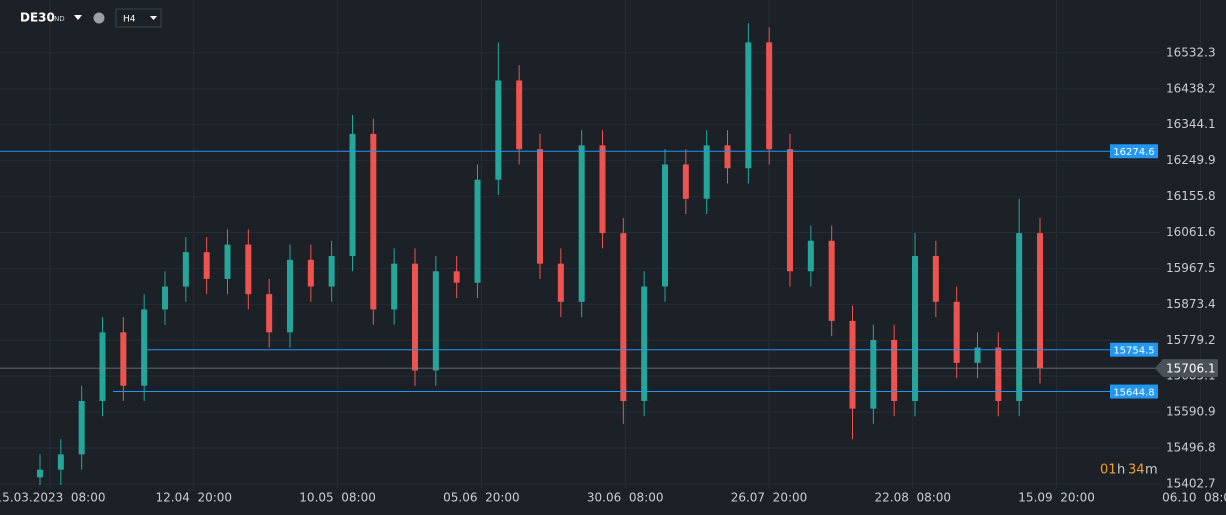 Image resolution: width=1226 pixels, height=515 pixels. What do you see at coordinates (1108, 470) in the screenshot?
I see `timer-hours: 01` at bounding box center [1108, 470].